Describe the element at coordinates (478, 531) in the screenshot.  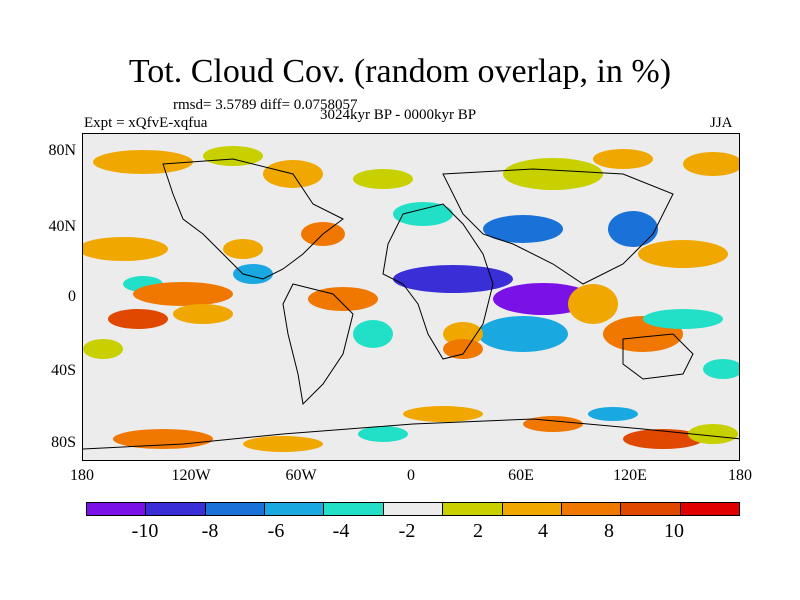
I see `colorbar-label: 2` at that location.